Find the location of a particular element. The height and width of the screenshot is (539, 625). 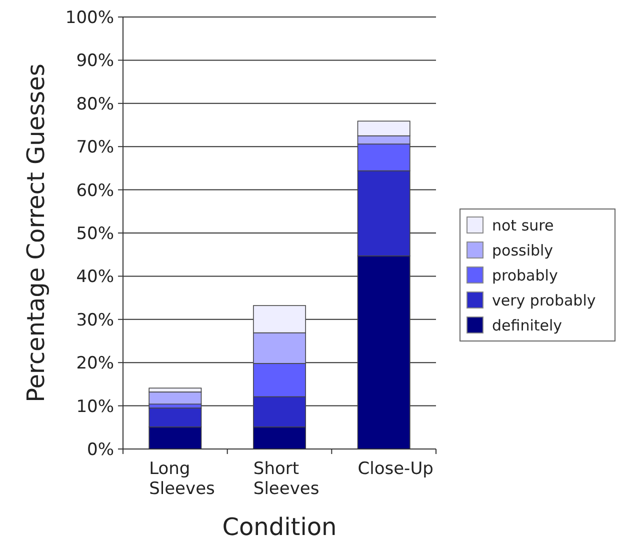

y-tick-label: 70% is located at coordinates (95, 148).